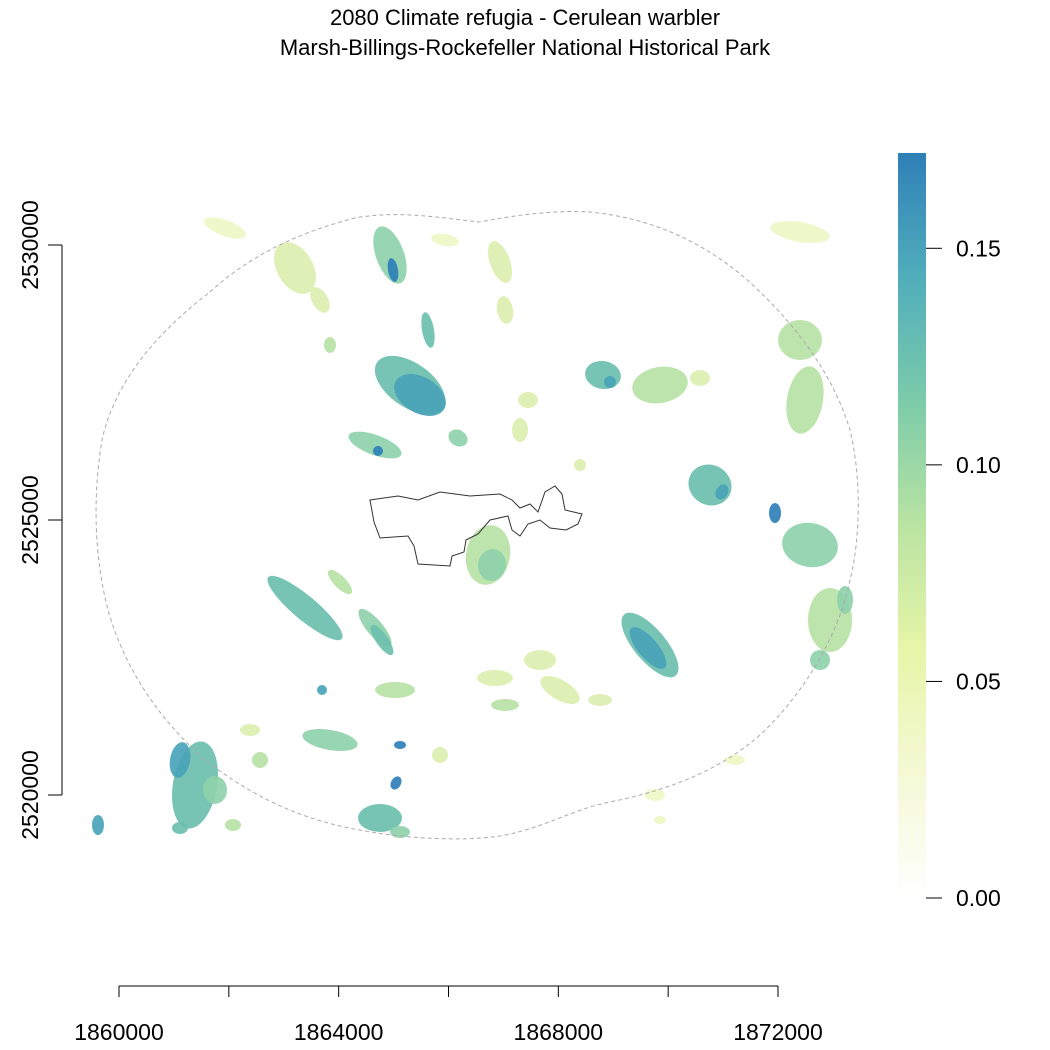 The height and width of the screenshot is (1050, 1050). Describe the element at coordinates (559, 1032) in the screenshot. I see `x-tick-label: 1868000` at that location.